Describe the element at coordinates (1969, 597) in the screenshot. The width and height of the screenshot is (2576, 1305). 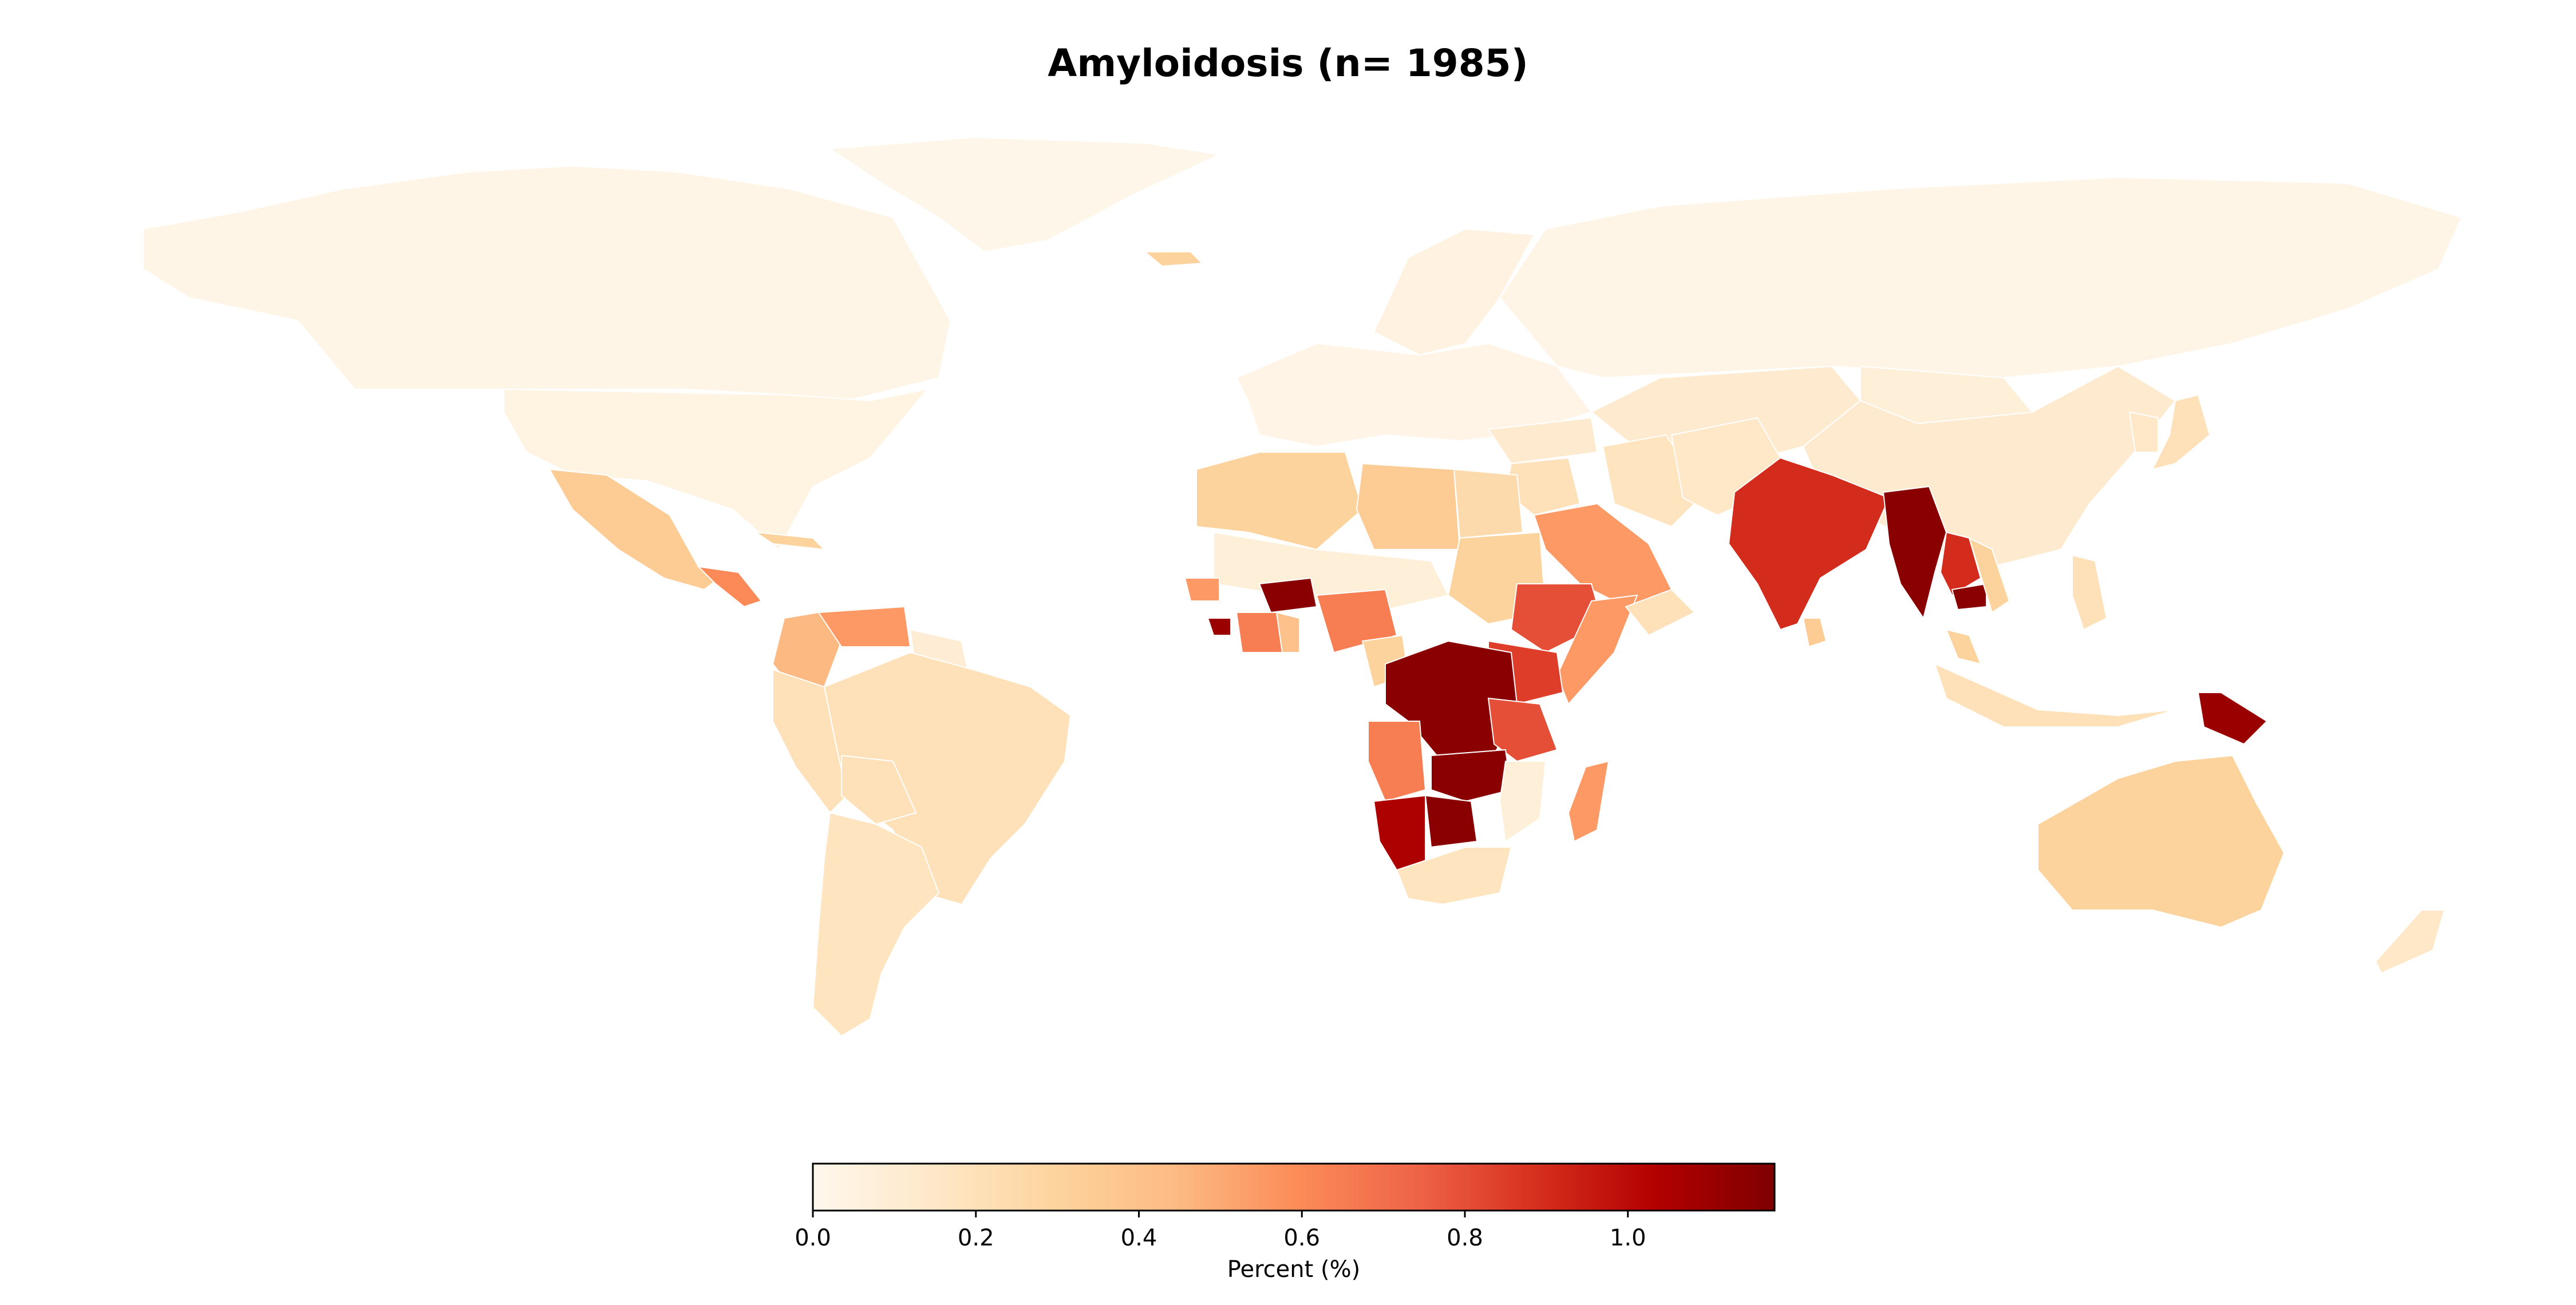
I see `region-cambodia` at that location.